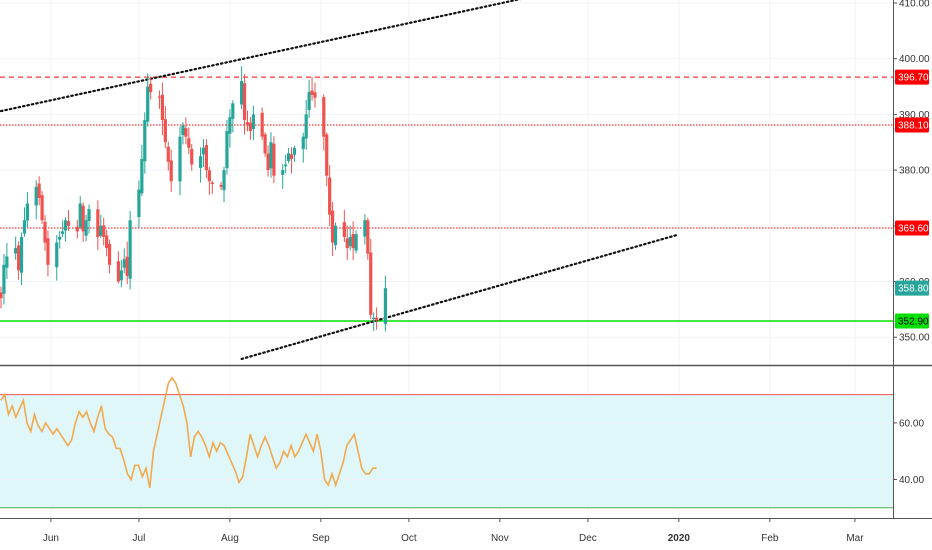  What do you see at coordinates (914, 338) in the screenshot?
I see `price-tick-label-0: 350.00` at bounding box center [914, 338].